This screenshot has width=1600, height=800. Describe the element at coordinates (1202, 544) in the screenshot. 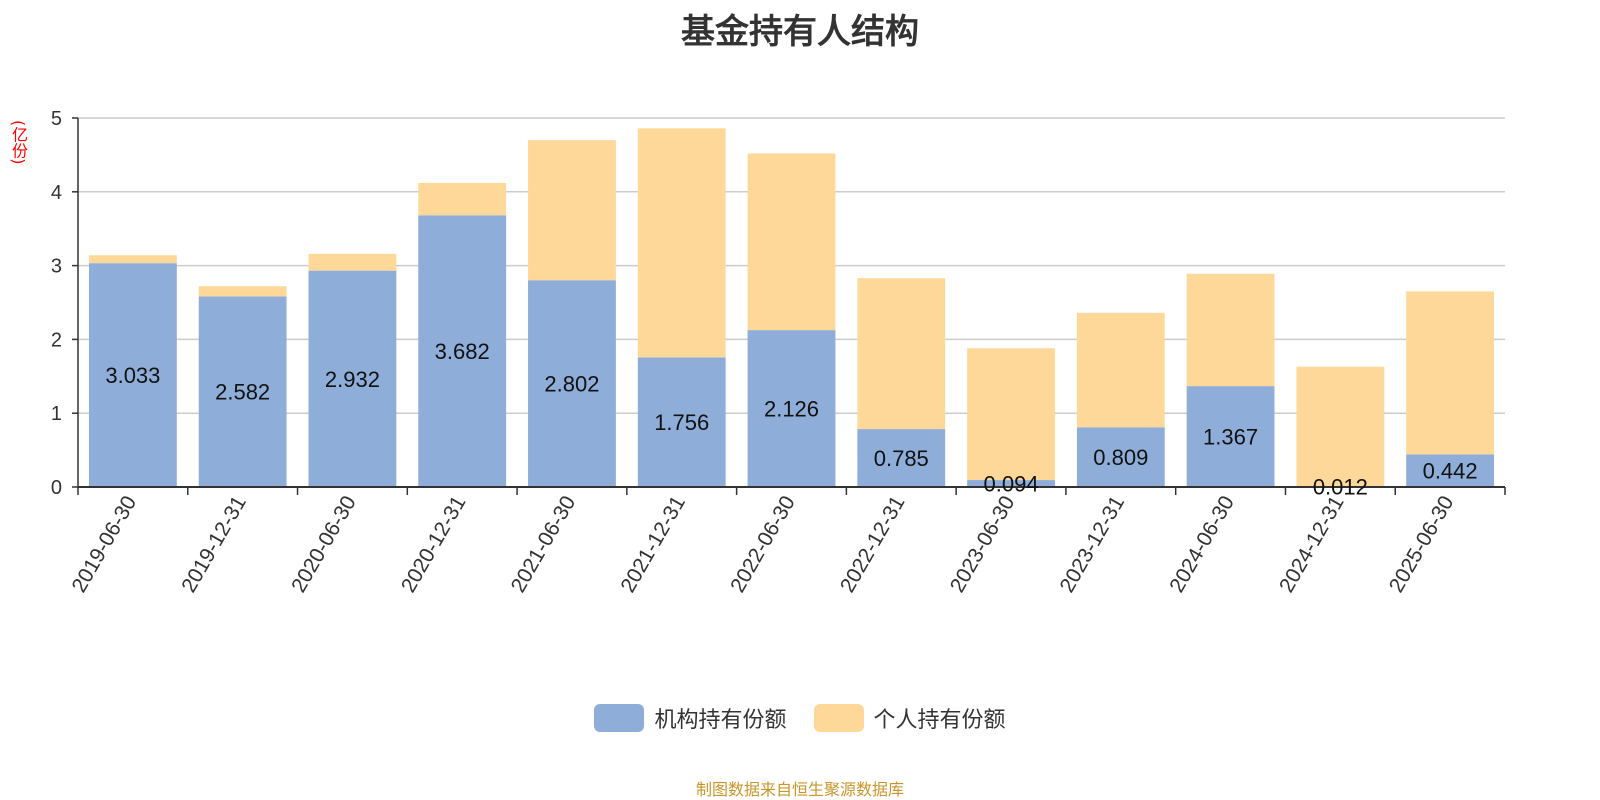

I see `x-tick-label-2024-06-30: 2024-06-30` at that location.